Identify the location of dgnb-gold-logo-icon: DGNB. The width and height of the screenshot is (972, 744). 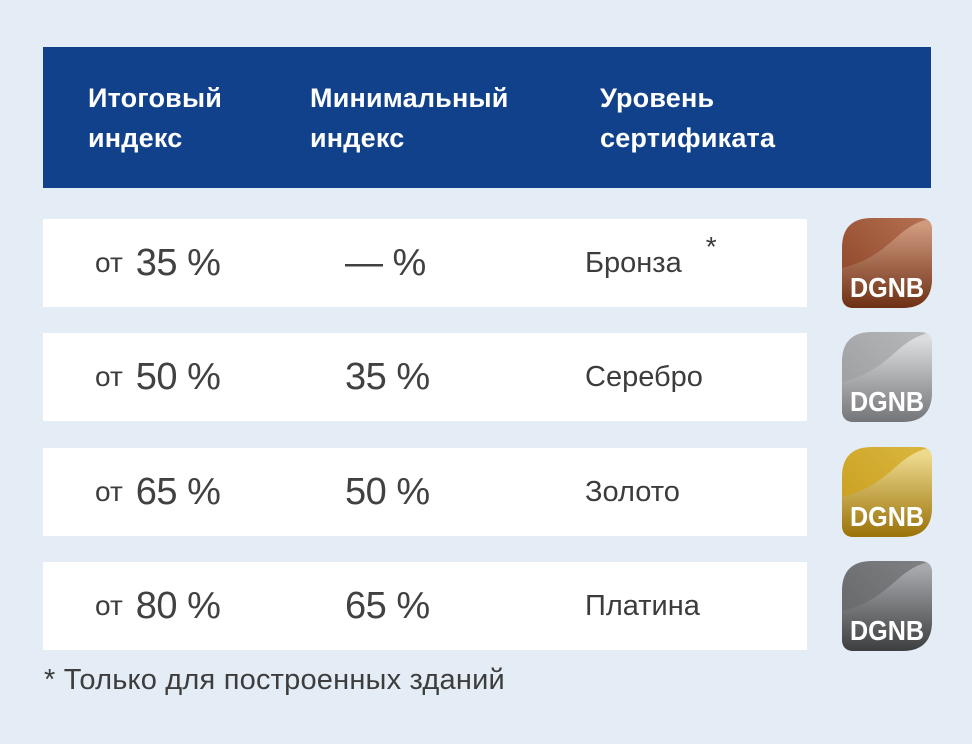
(887, 492).